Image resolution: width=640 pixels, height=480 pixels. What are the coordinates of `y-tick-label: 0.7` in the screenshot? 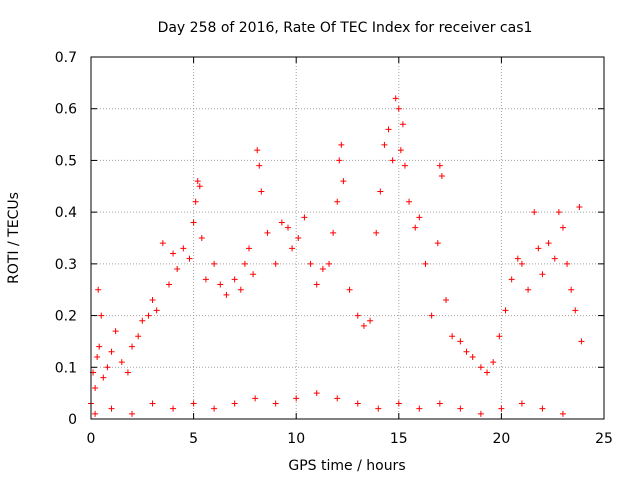 It's located at (66, 58).